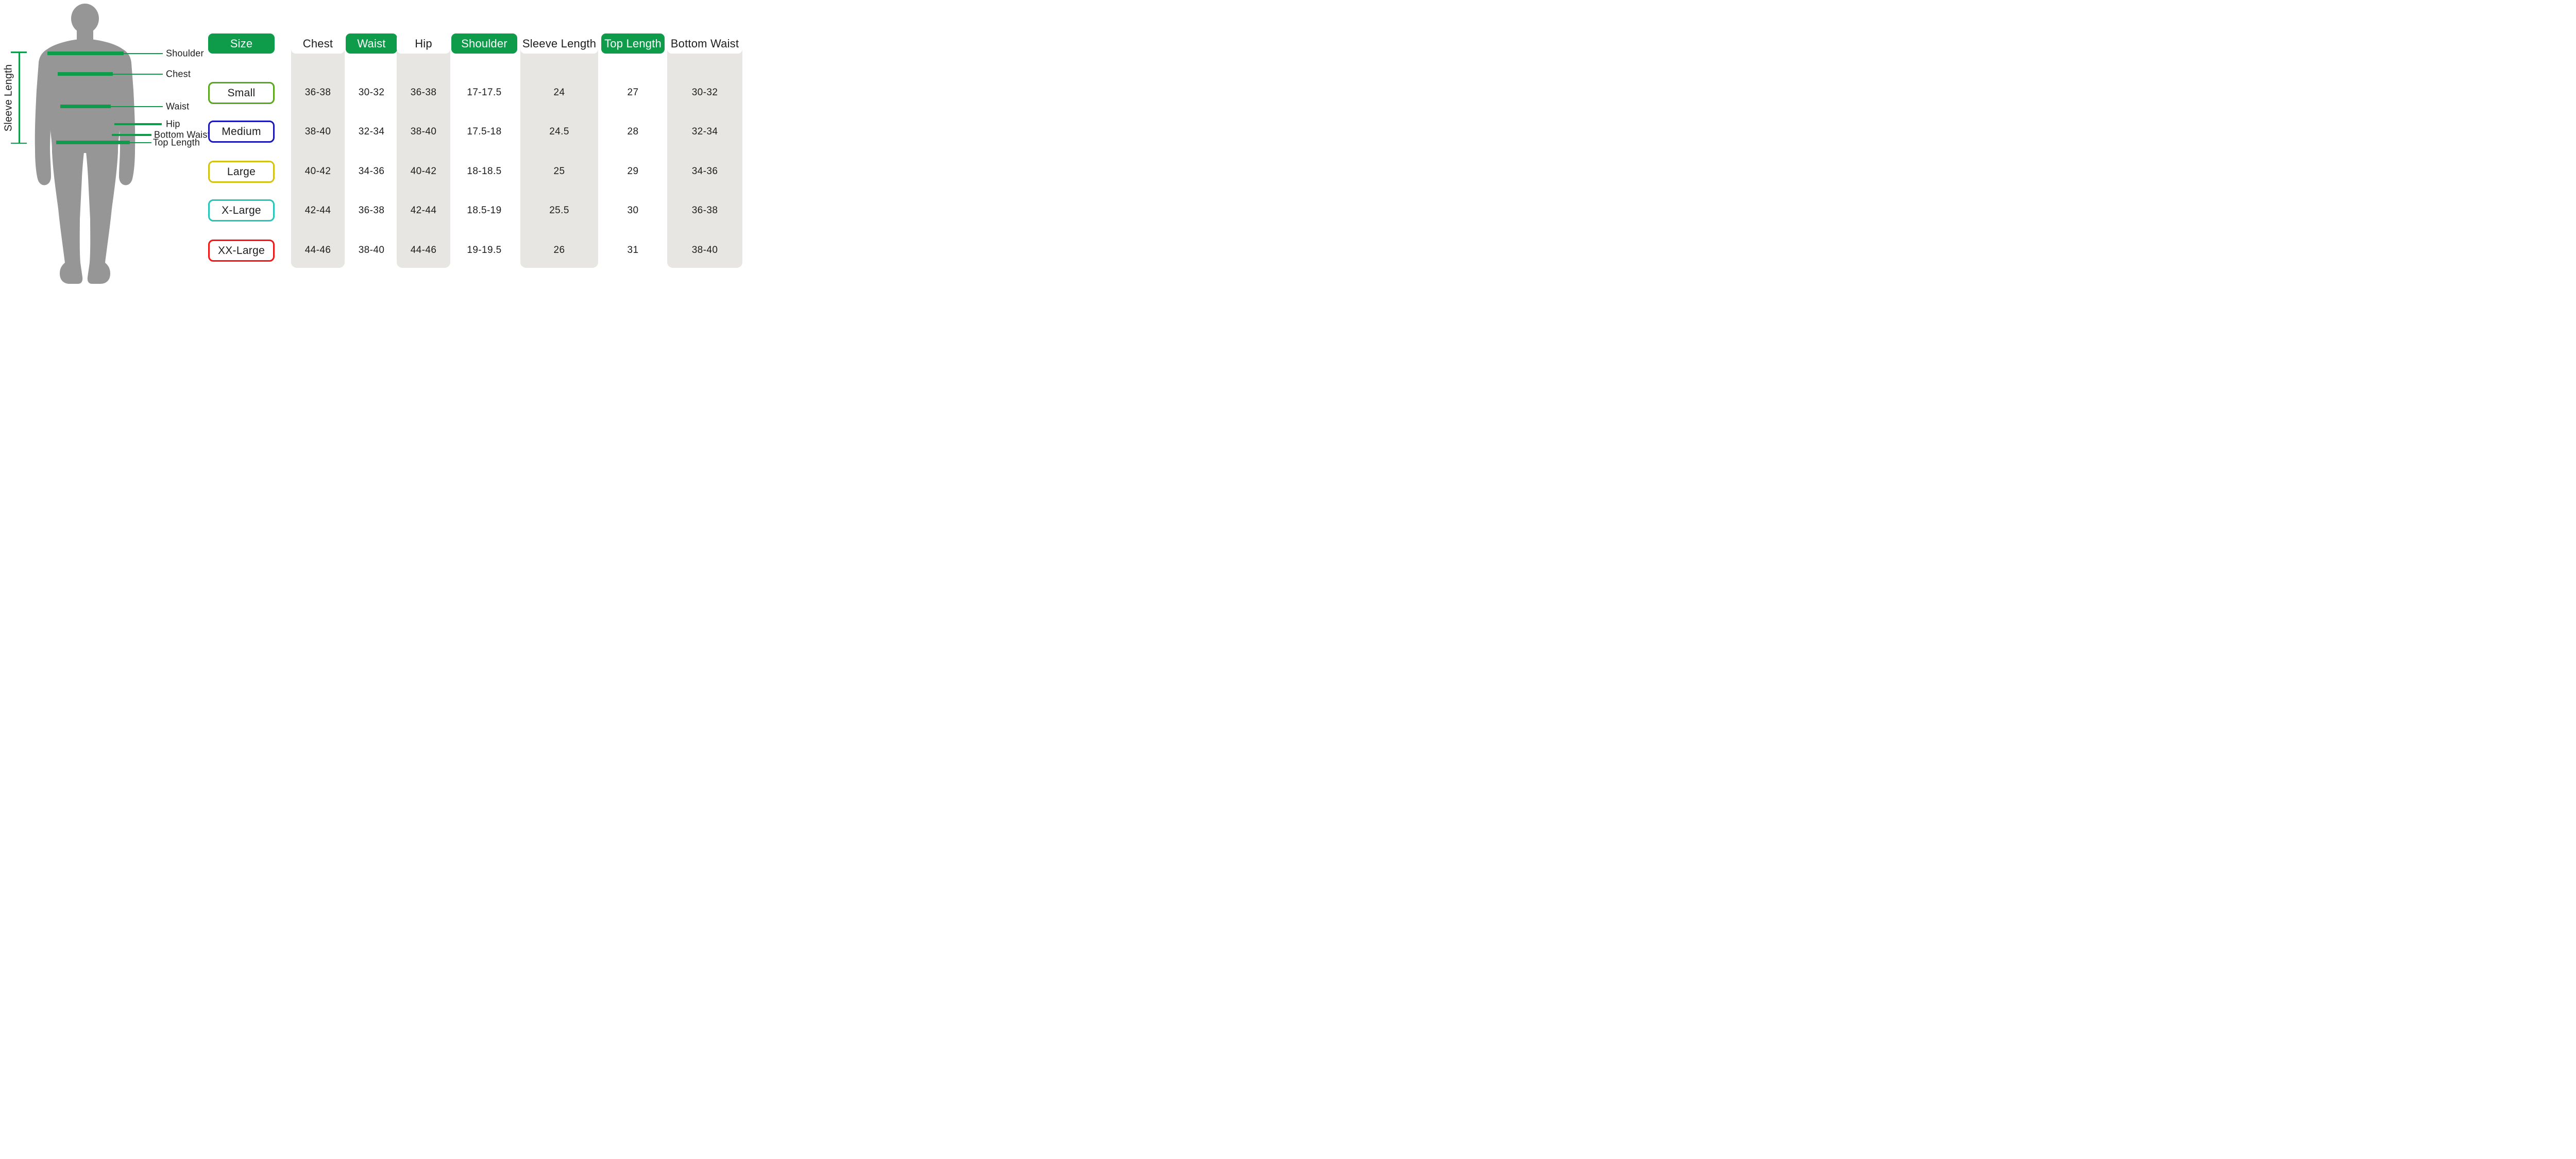 This screenshot has height=1159, width=2576. Describe the element at coordinates (68, 218) in the screenshot. I see `silhouette-left-leg` at that location.